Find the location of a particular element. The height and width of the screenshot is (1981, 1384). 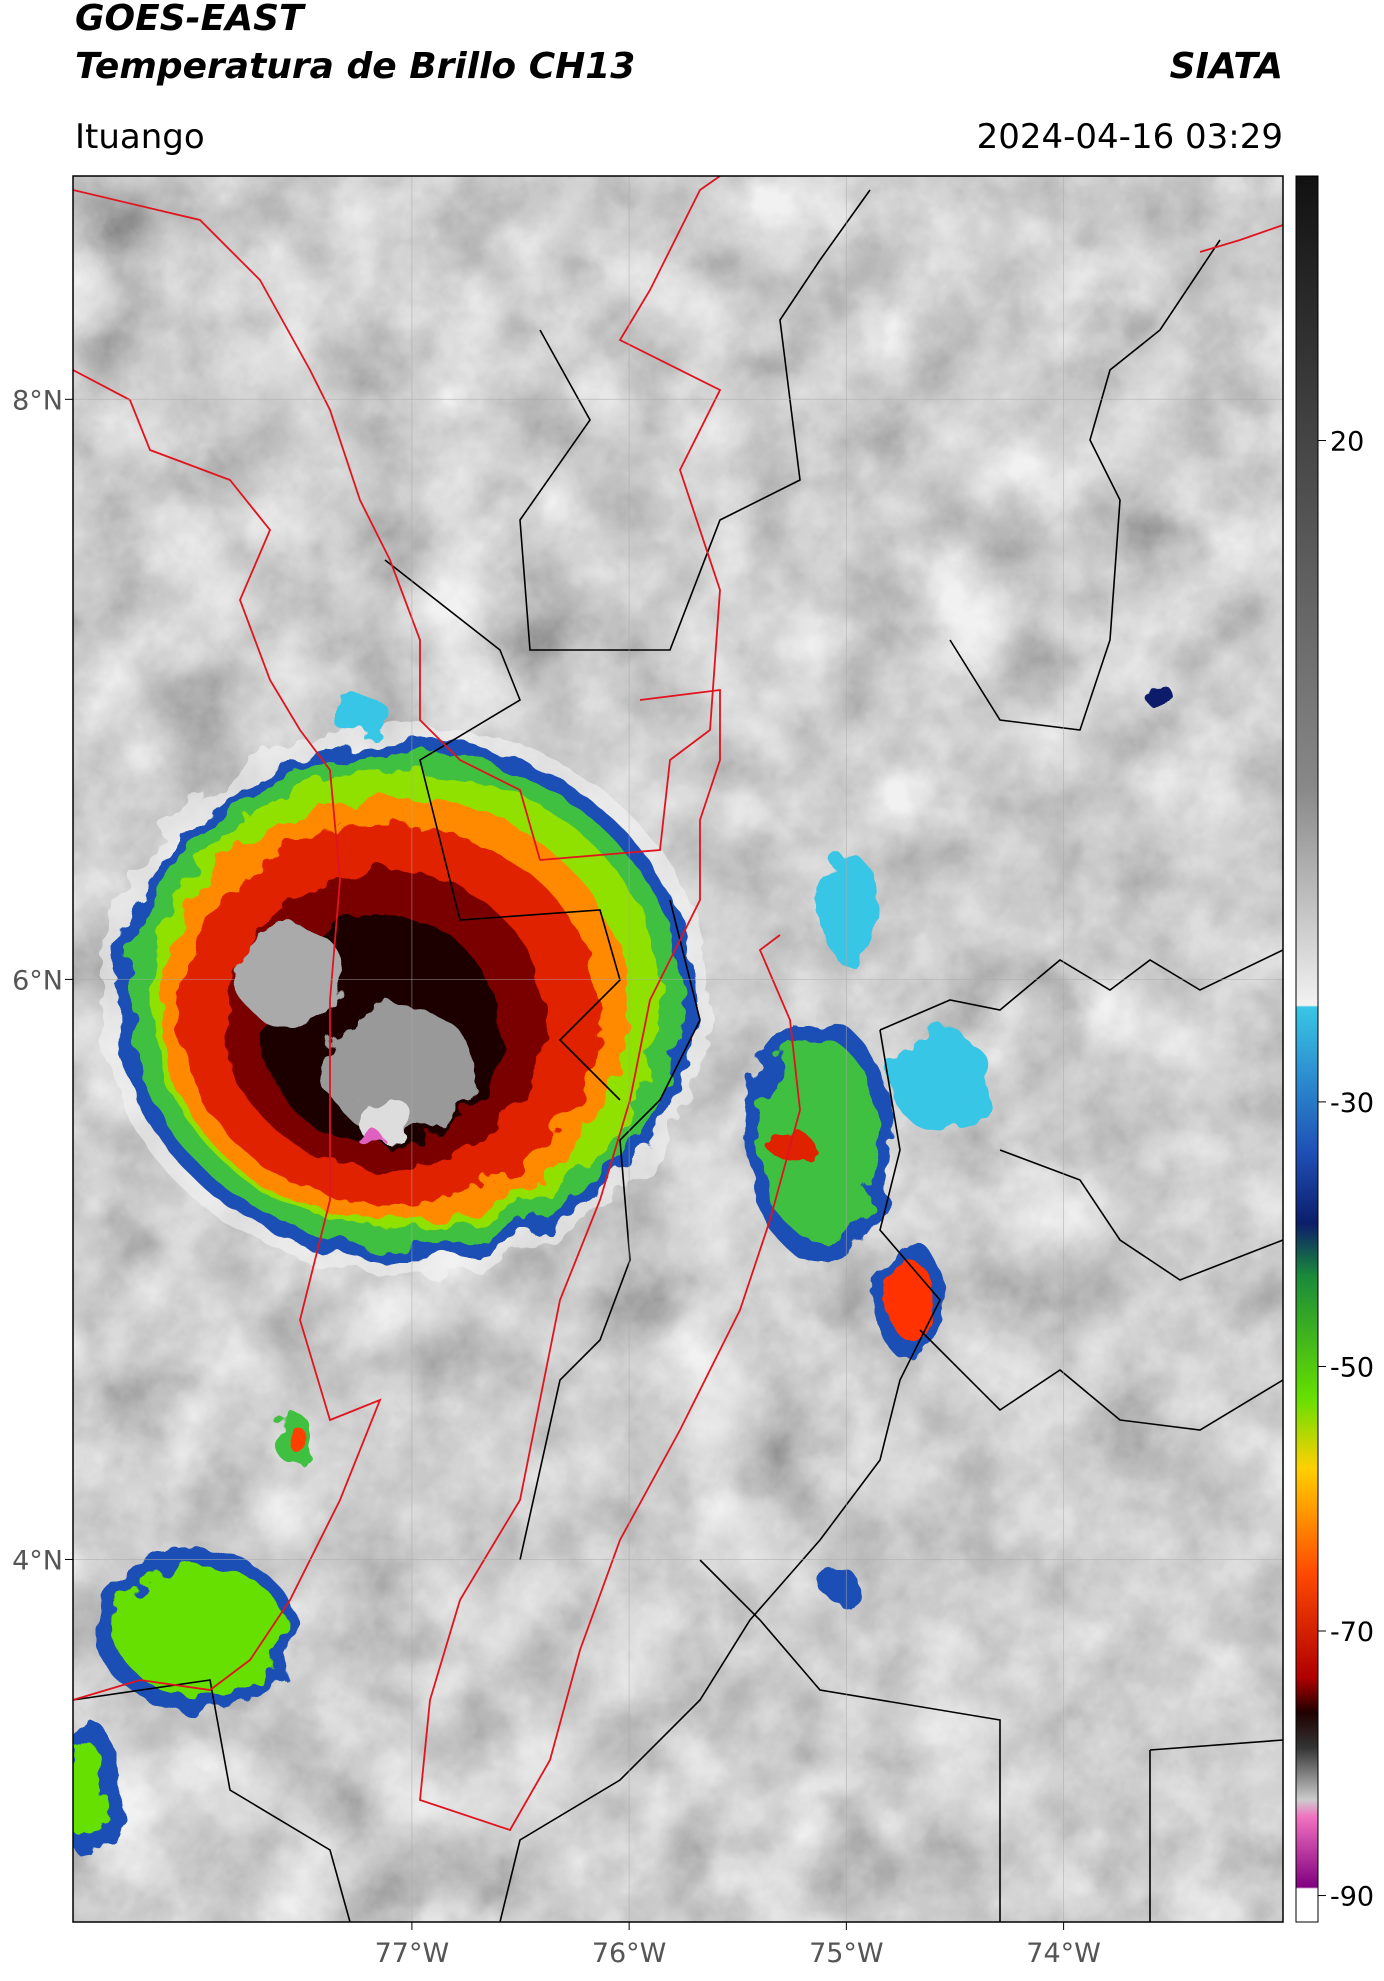

timestamp: 2024-04-16 03:29 is located at coordinates (1130, 137).